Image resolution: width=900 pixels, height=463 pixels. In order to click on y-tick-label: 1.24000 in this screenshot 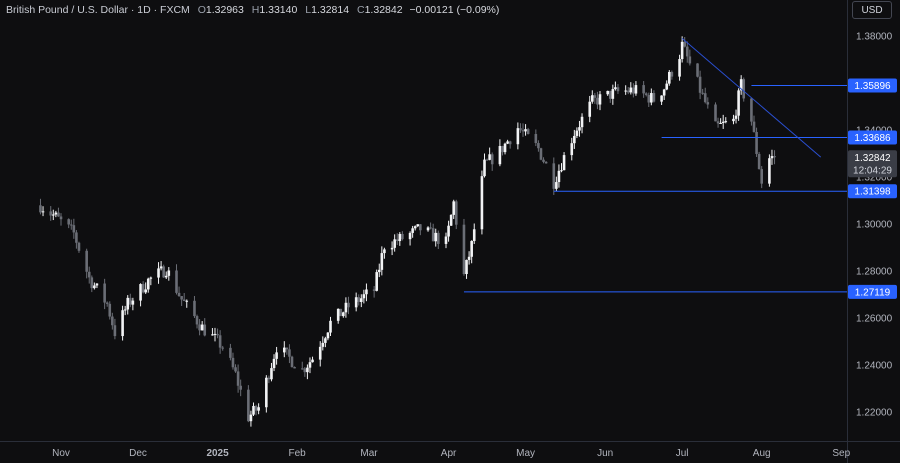, I will do `click(874, 366)`.